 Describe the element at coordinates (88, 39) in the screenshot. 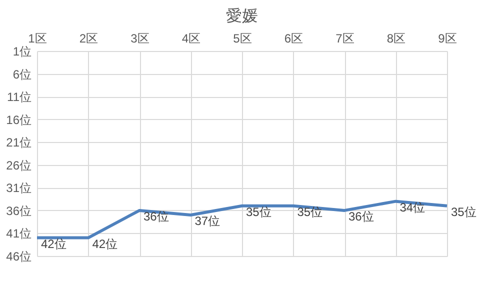

I see `x-tick-label: 2区` at that location.